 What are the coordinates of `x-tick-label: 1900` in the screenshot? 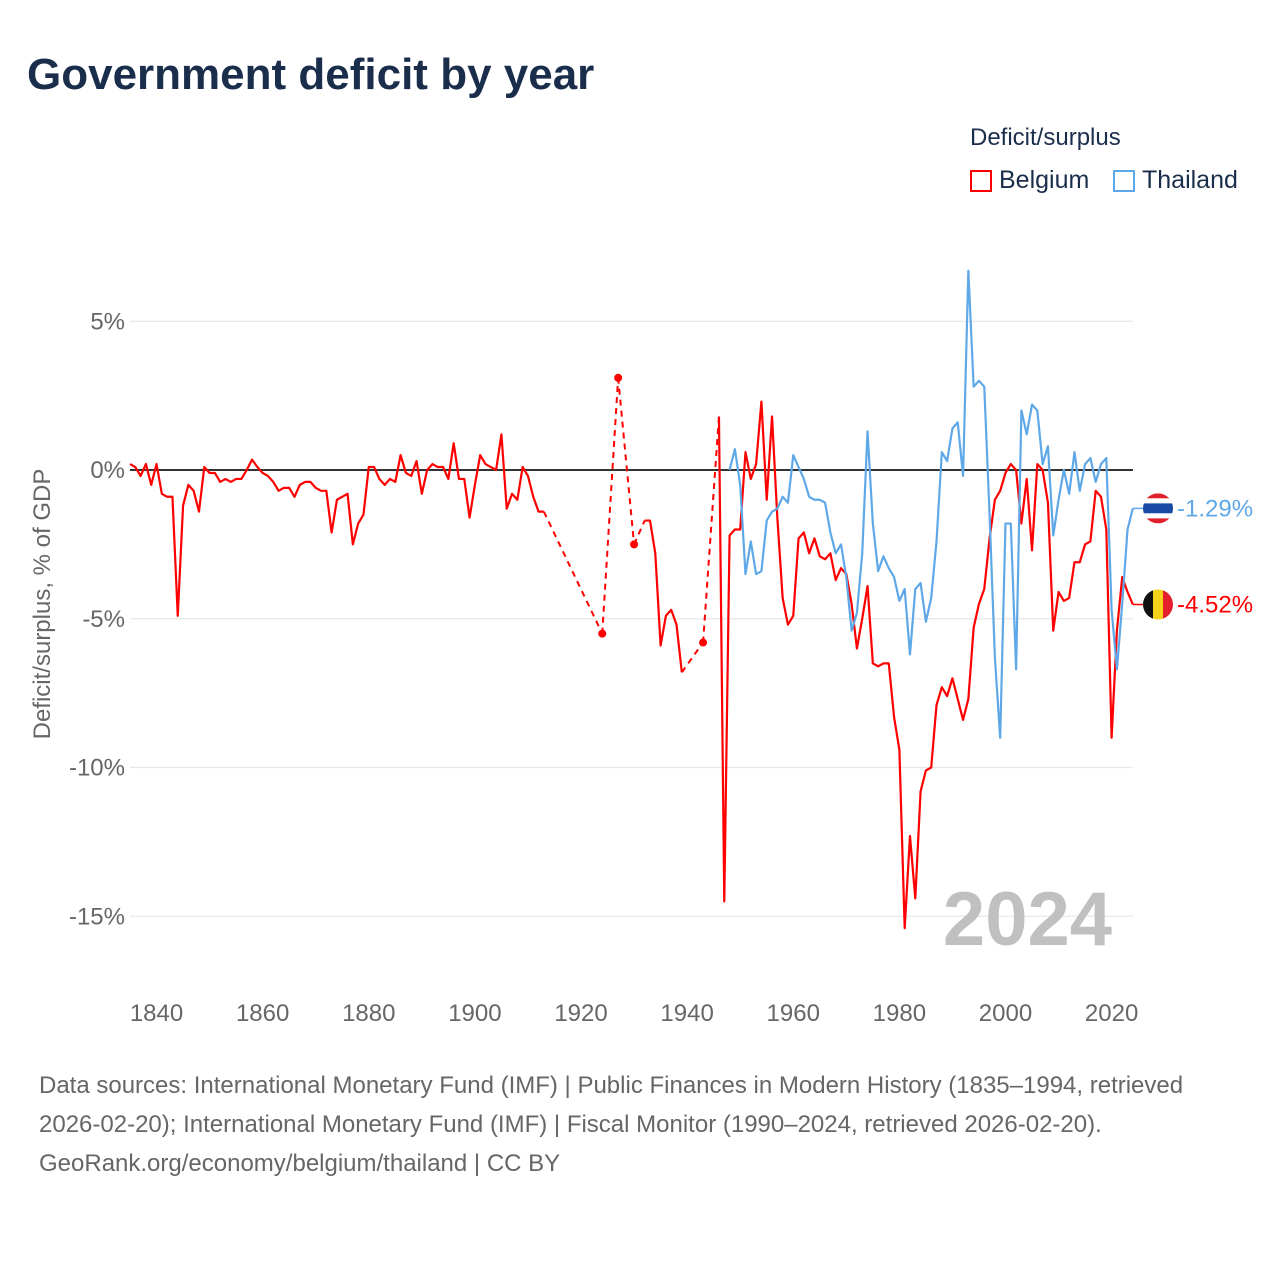 It's located at (474, 1013).